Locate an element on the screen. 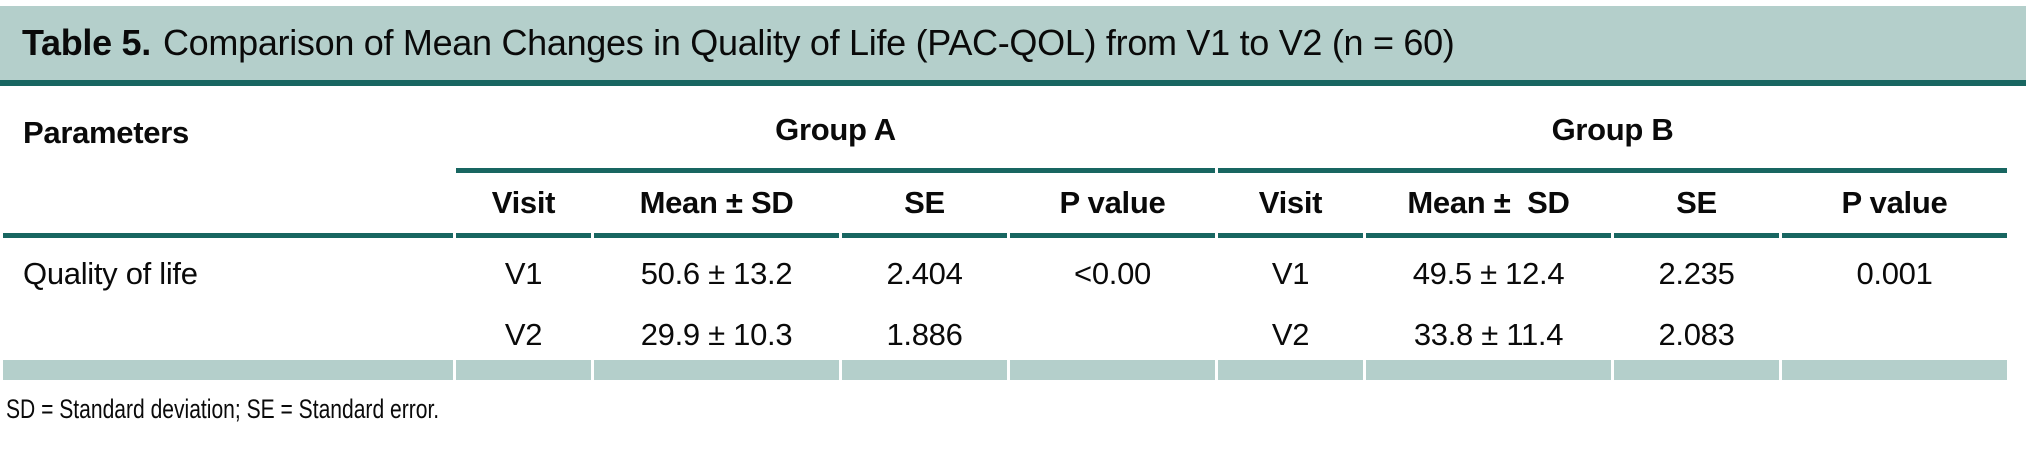 Image resolution: width=2026 pixels, height=462 pixels. subheader-mean-sd-a: Mean ± SD is located at coordinates (716, 205).